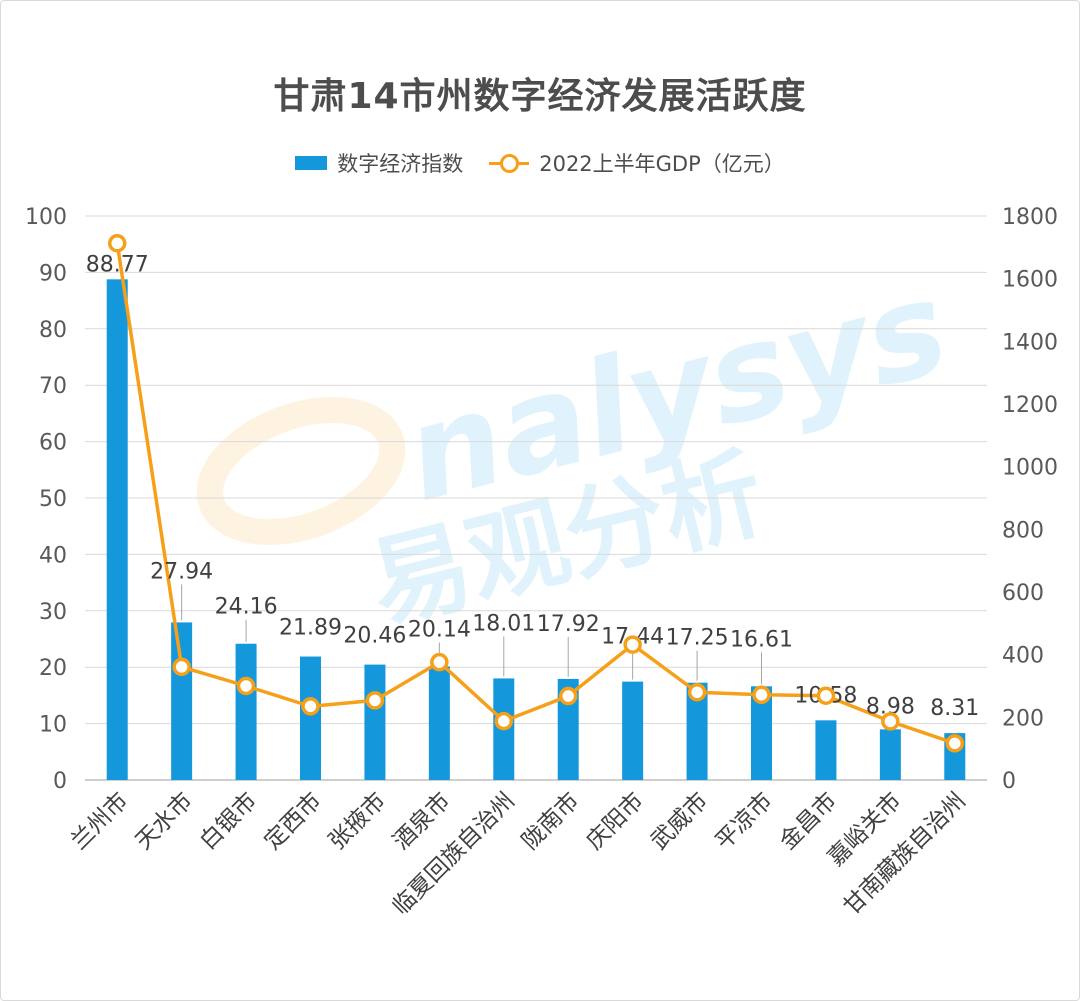  I want to click on x-category-label: 兰州市, so click(99, 821).